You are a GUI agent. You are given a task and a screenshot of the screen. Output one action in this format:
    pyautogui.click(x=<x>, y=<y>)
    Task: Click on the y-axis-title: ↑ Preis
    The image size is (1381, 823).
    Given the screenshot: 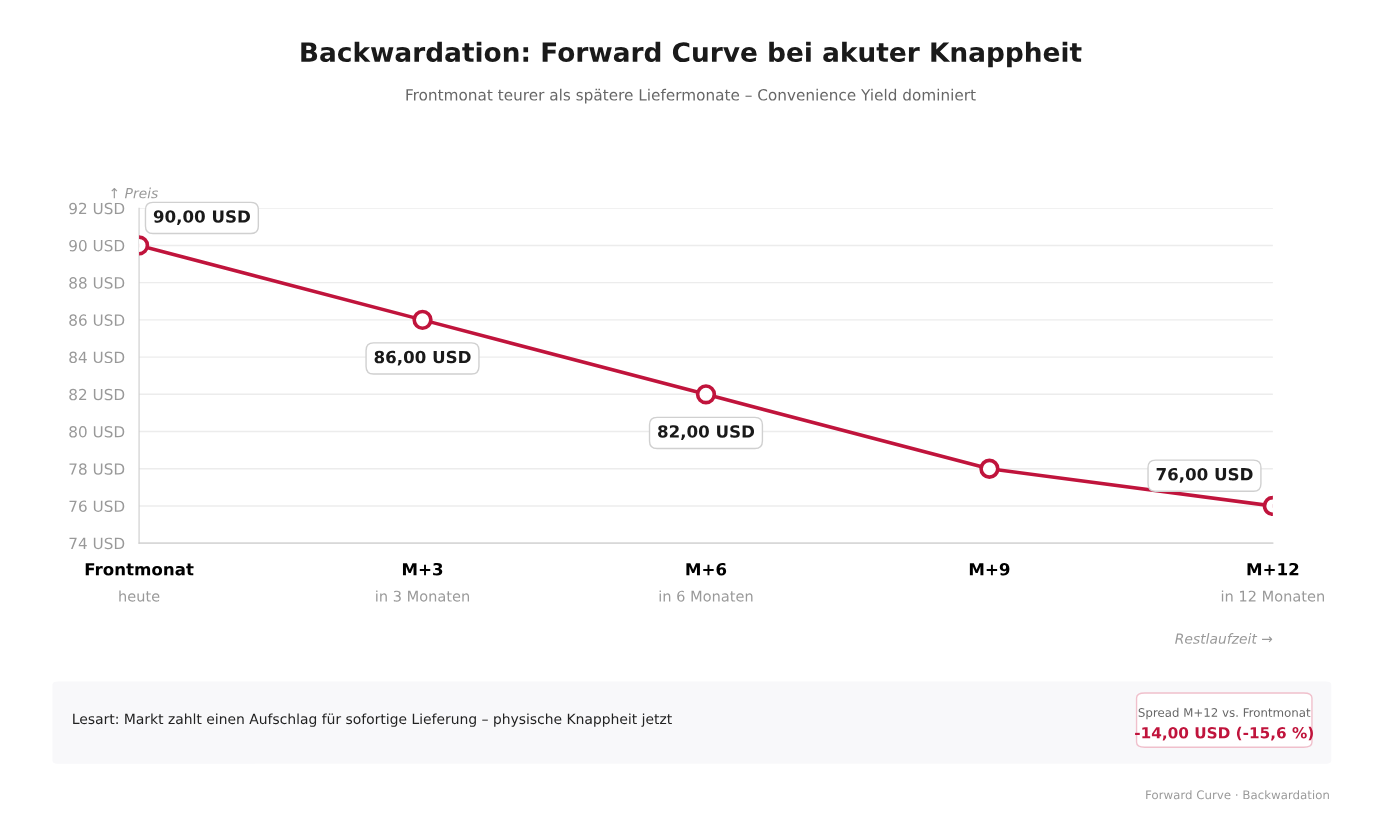 What is the action you would take?
    pyautogui.click(x=134, y=193)
    